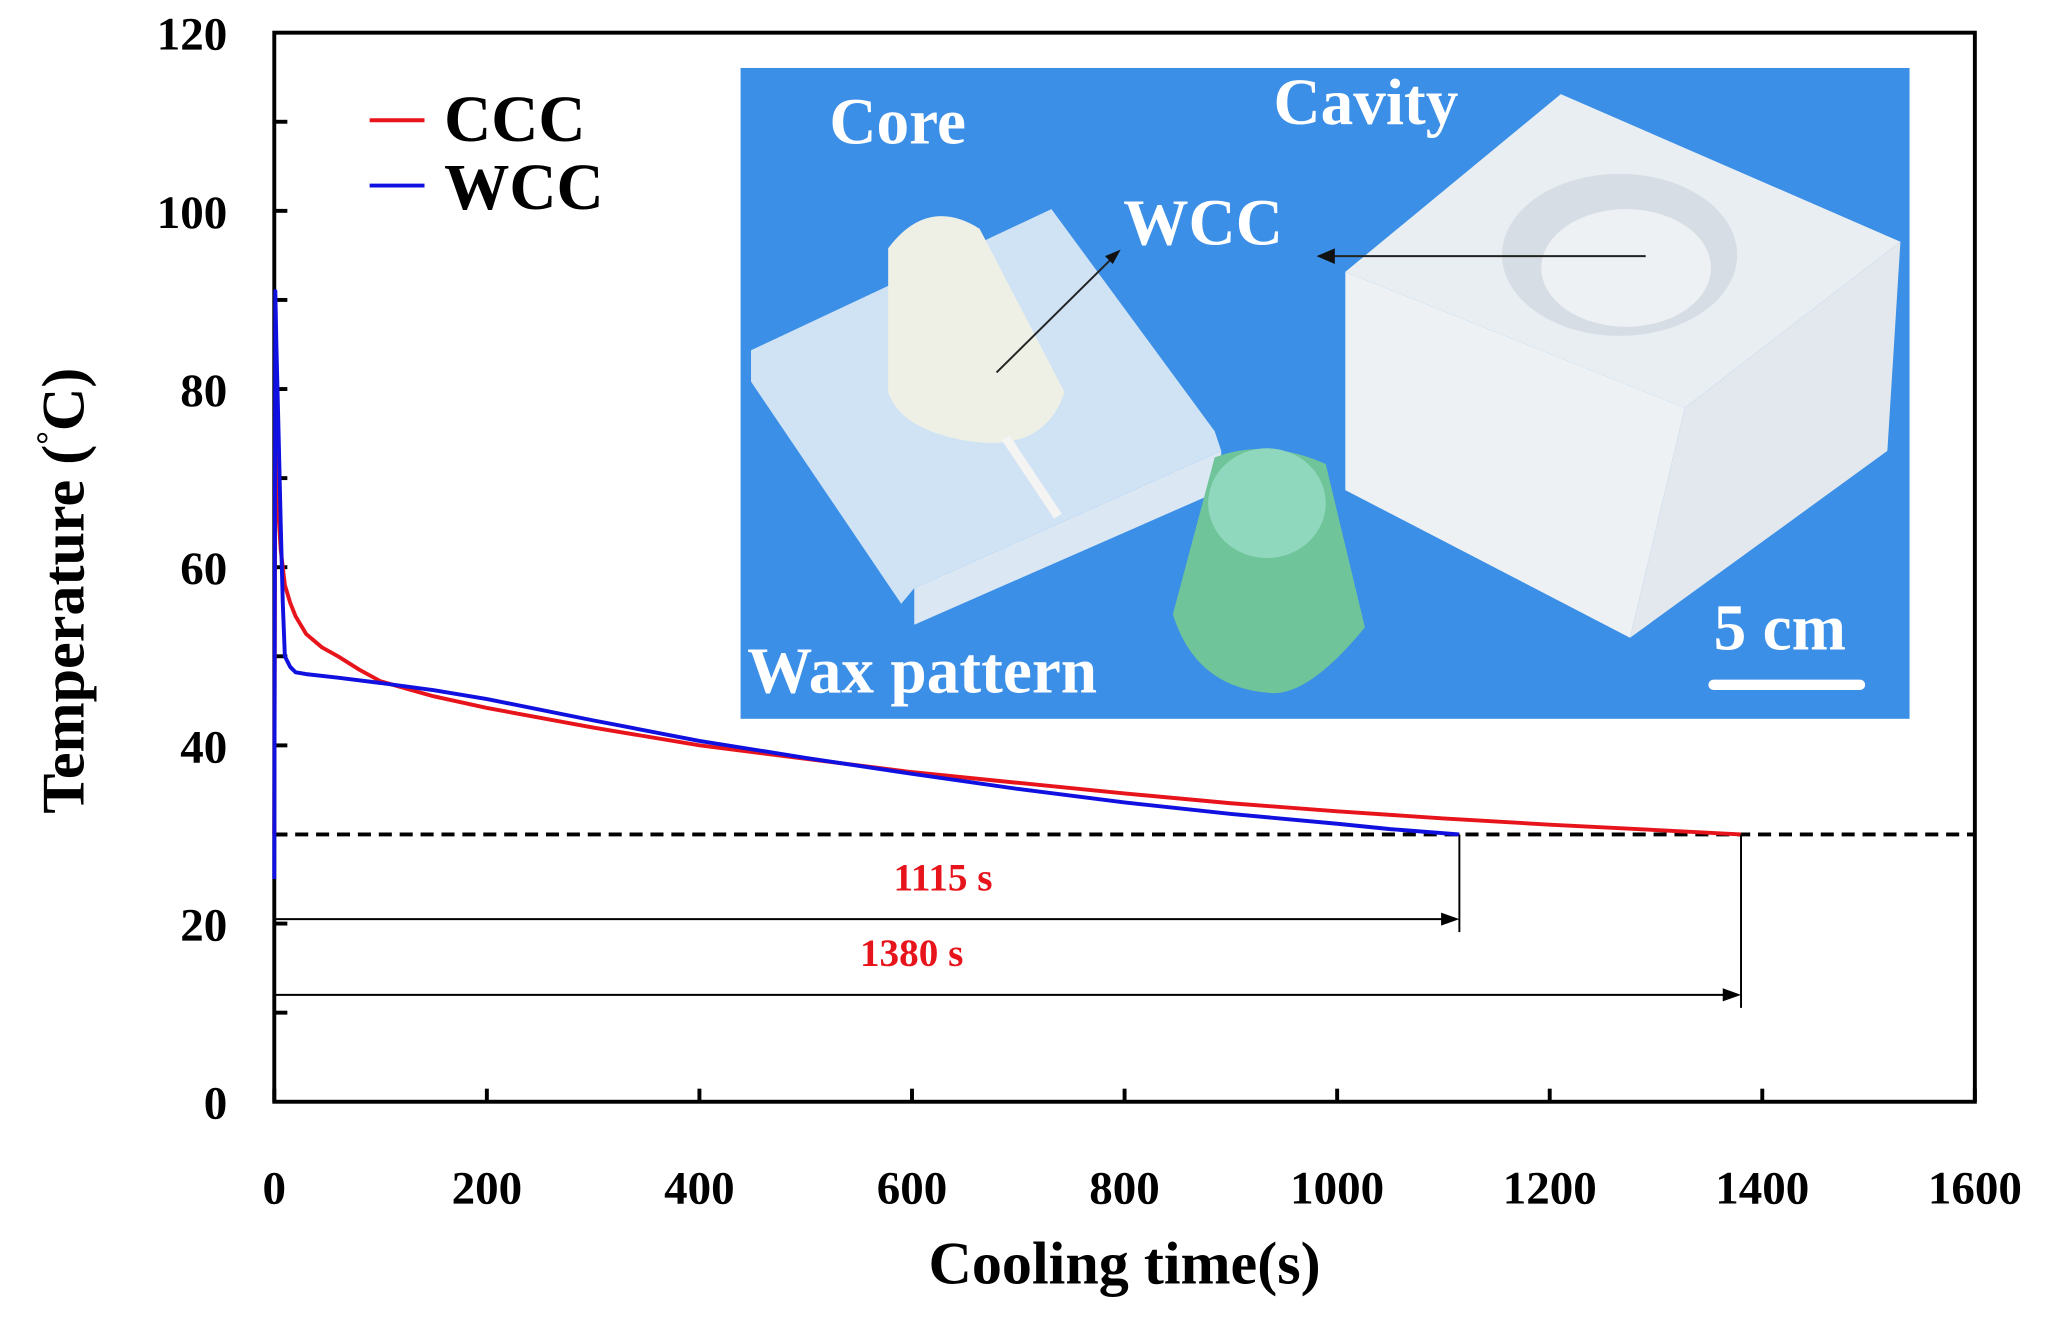  I want to click on legend-label-wcc: WCC, so click(524, 188).